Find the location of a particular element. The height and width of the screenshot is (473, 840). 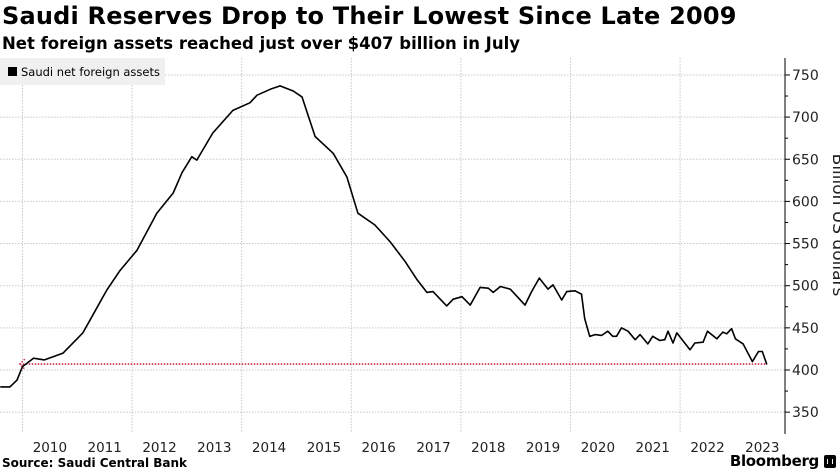

bloomberg-logo: Bloomberg is located at coordinates (783, 461).